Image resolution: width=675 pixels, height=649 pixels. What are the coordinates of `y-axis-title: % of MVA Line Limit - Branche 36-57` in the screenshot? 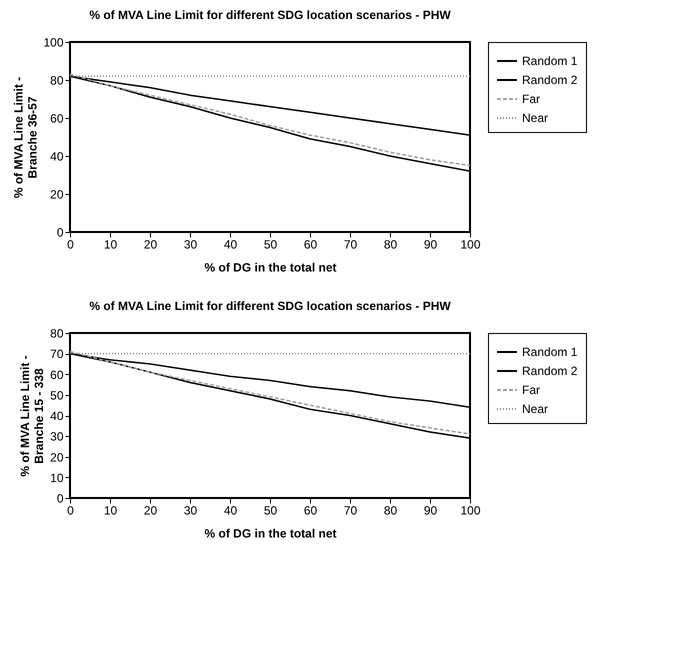 It's located at (25, 137).